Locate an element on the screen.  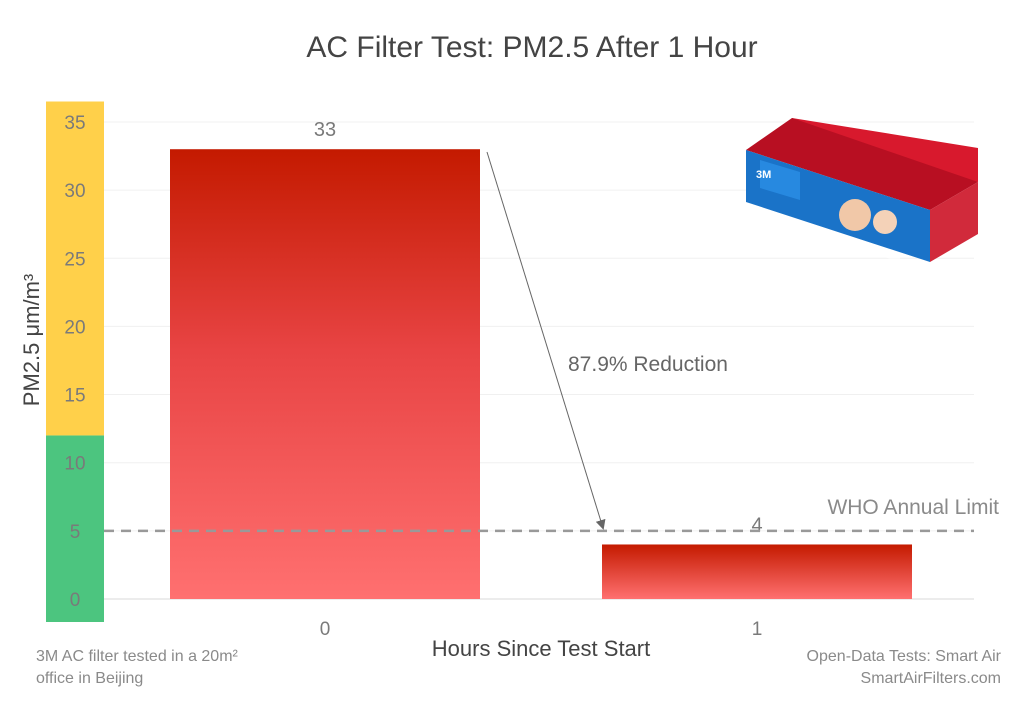
data-label: 4 is located at coordinates (756, 525).